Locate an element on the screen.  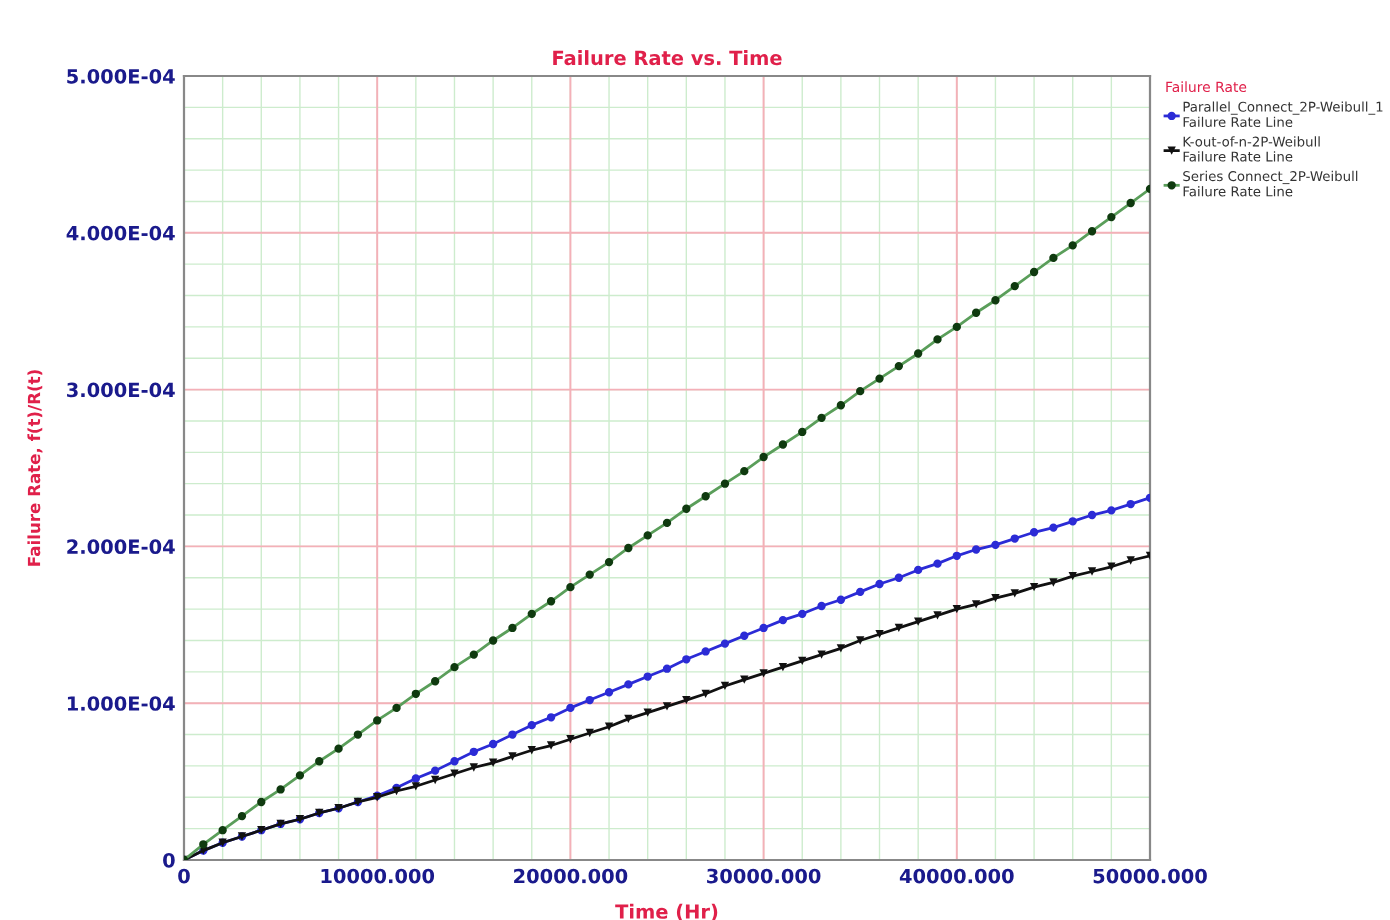
y-tick-label: 1.000E-04 is located at coordinates (121, 703).